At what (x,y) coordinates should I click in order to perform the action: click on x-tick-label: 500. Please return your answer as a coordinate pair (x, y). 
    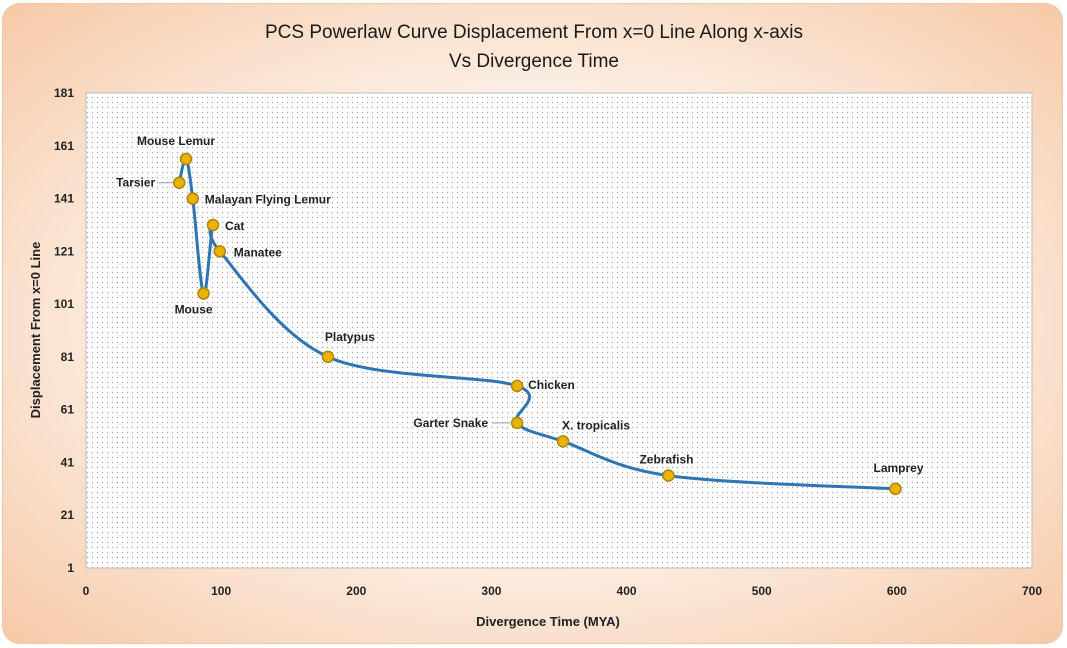
    Looking at the image, I should click on (762, 591).